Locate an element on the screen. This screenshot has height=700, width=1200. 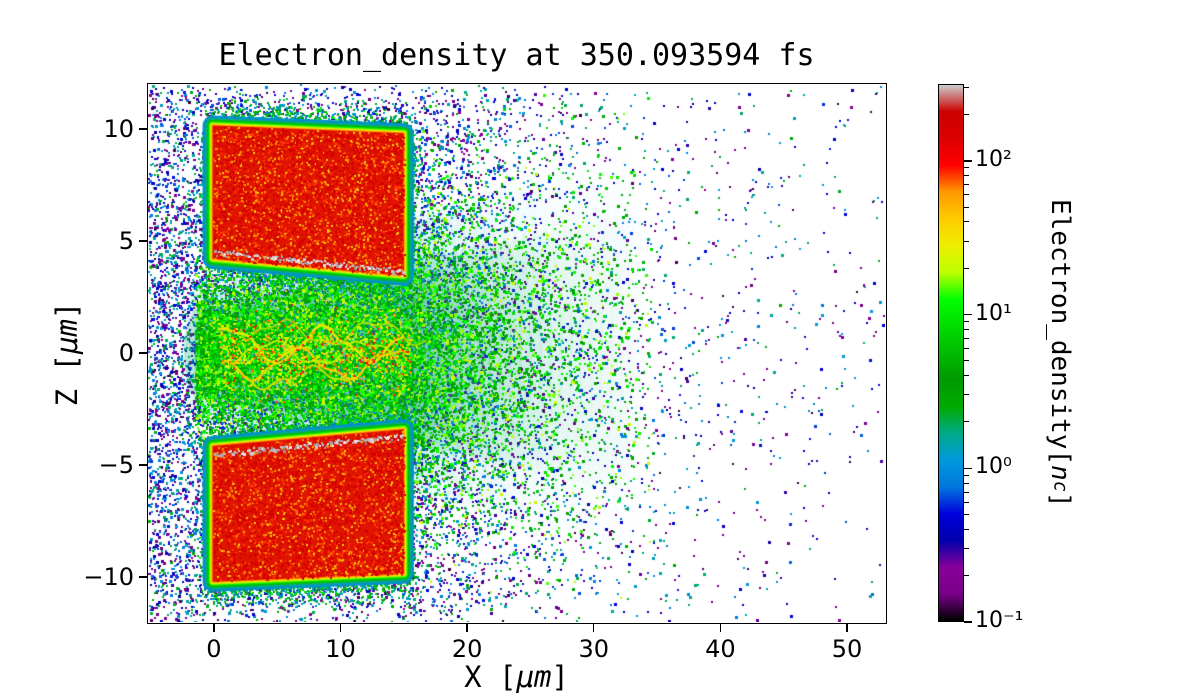
y-tick-label: 5 is located at coordinates (126, 240).